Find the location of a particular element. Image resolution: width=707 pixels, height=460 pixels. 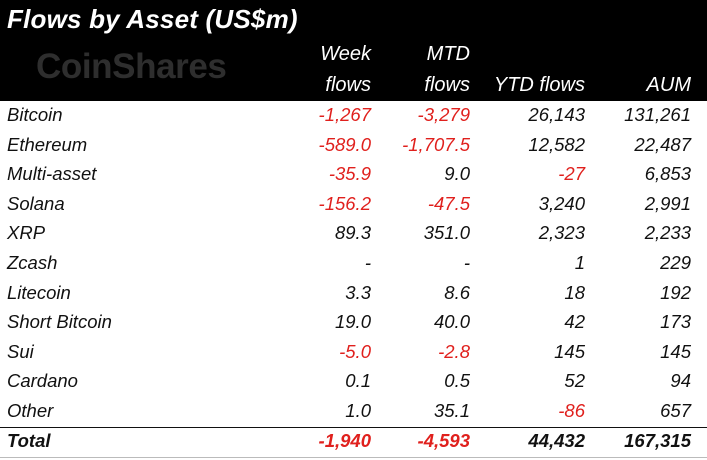

aum-value: 192 is located at coordinates (675, 292).